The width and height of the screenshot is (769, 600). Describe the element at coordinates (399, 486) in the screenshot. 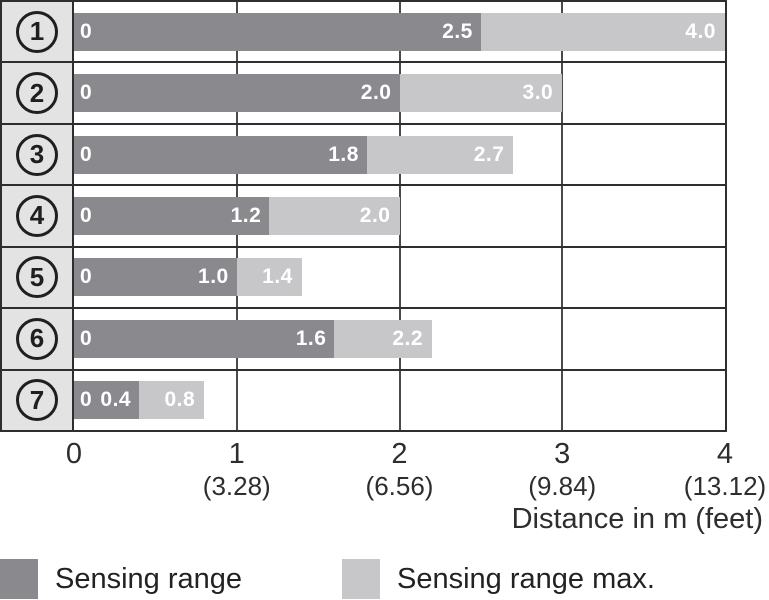

I see `tick-feet-value: (6.56)` at that location.